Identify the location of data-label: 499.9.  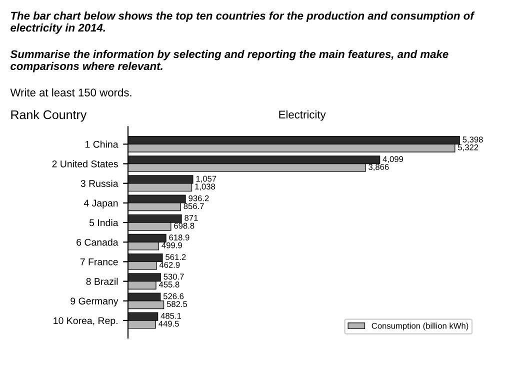
(172, 245).